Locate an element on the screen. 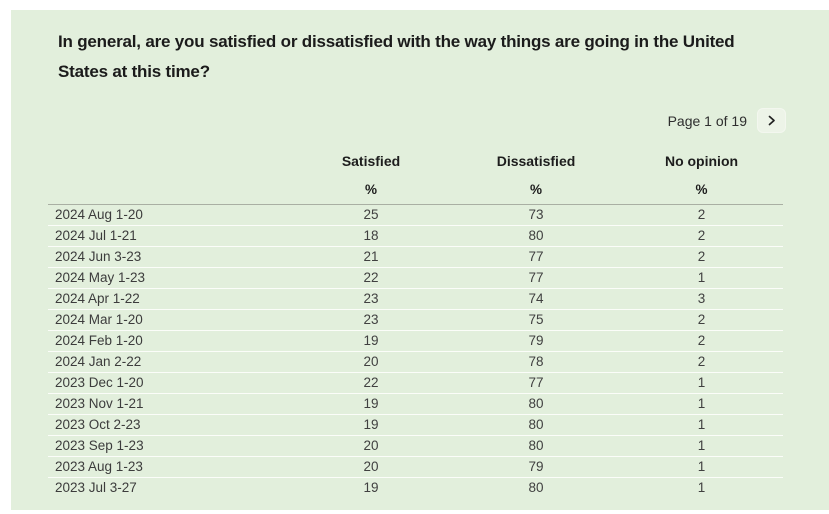 The image size is (829, 514). chevron-right-icon is located at coordinates (771, 120).